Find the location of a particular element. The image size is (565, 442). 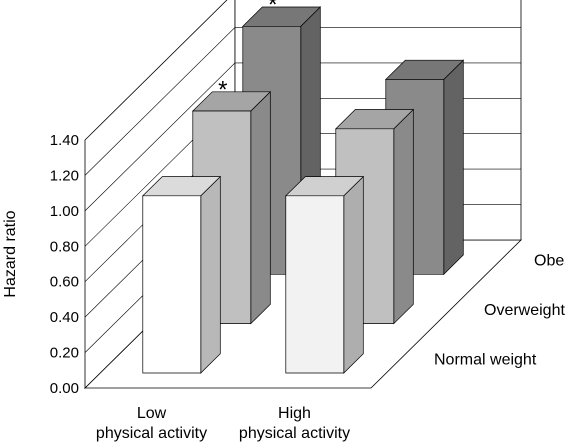

y-tick-label: 1.40 is located at coordinates (64, 140).